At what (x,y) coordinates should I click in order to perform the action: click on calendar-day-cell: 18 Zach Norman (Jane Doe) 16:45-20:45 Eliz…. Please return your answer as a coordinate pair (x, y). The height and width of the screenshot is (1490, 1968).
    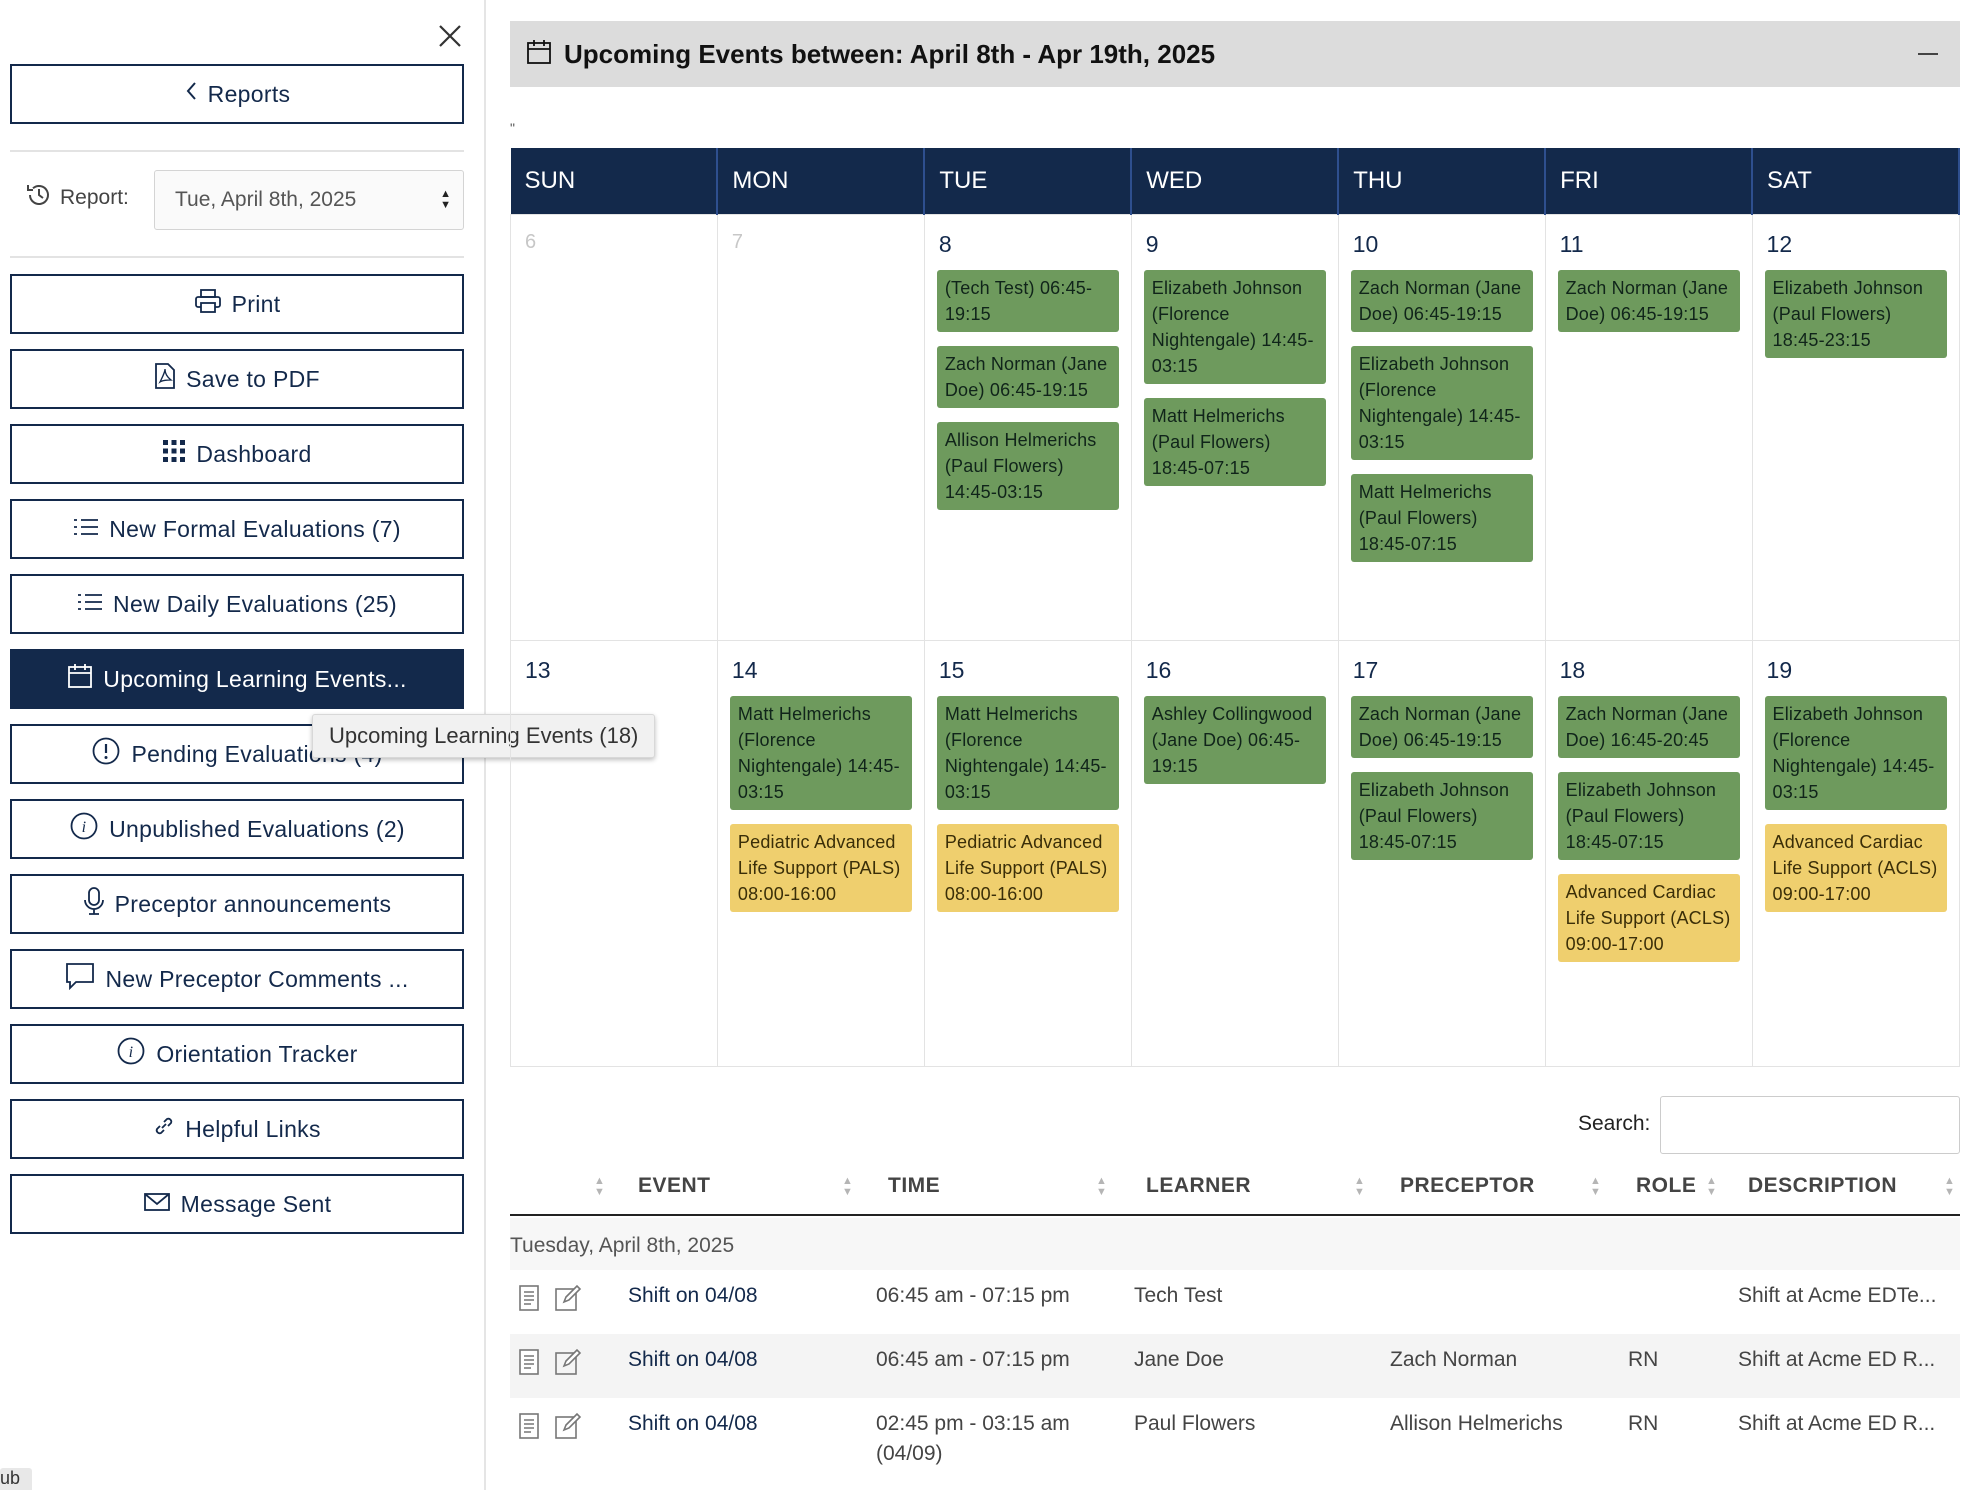
    Looking at the image, I should click on (1648, 853).